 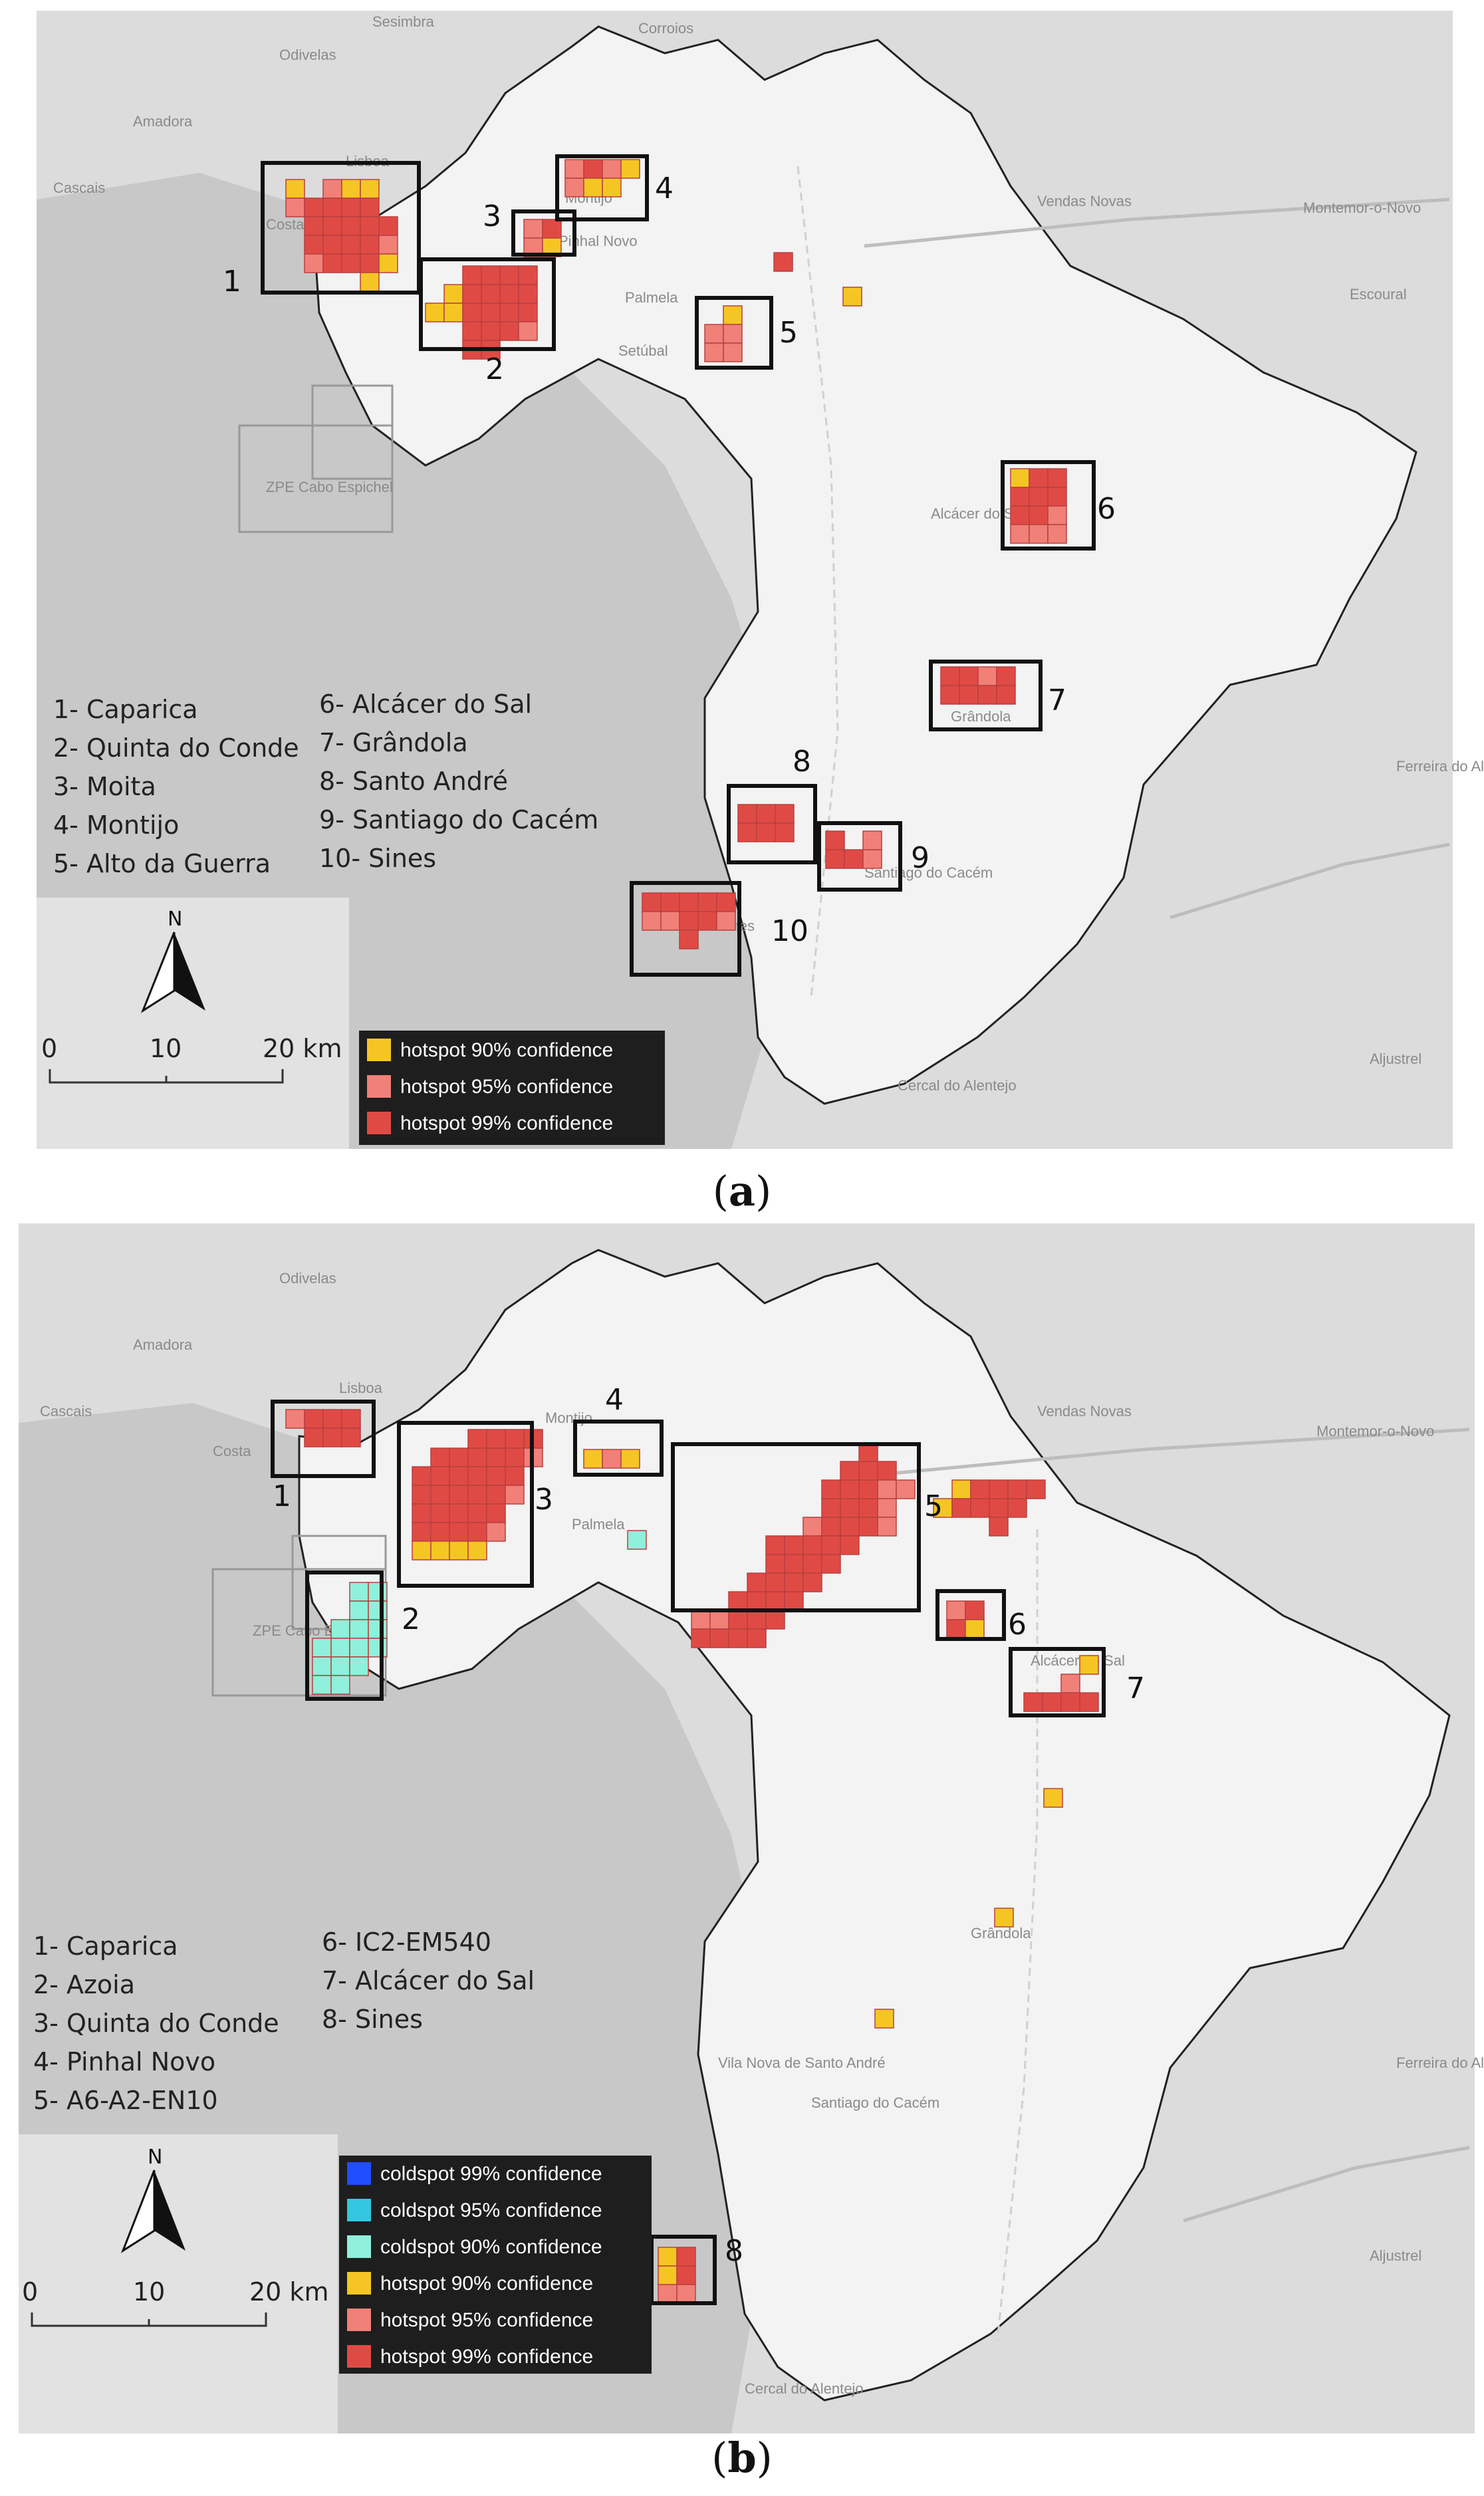 What do you see at coordinates (329, 487) in the screenshot?
I see `place-label: ZPE Cabo Espichel` at bounding box center [329, 487].